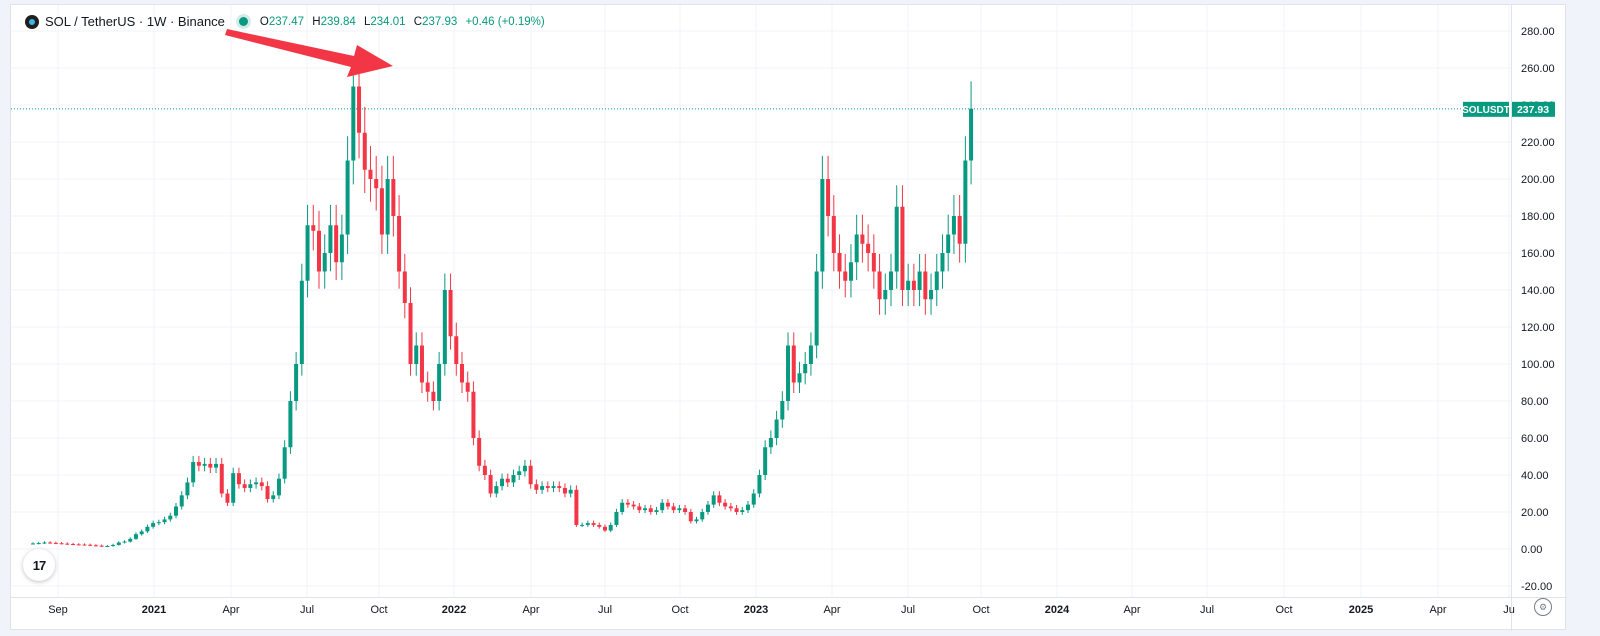 The height and width of the screenshot is (636, 1600). I want to click on y-tick-label: 120.00, so click(1538, 328).